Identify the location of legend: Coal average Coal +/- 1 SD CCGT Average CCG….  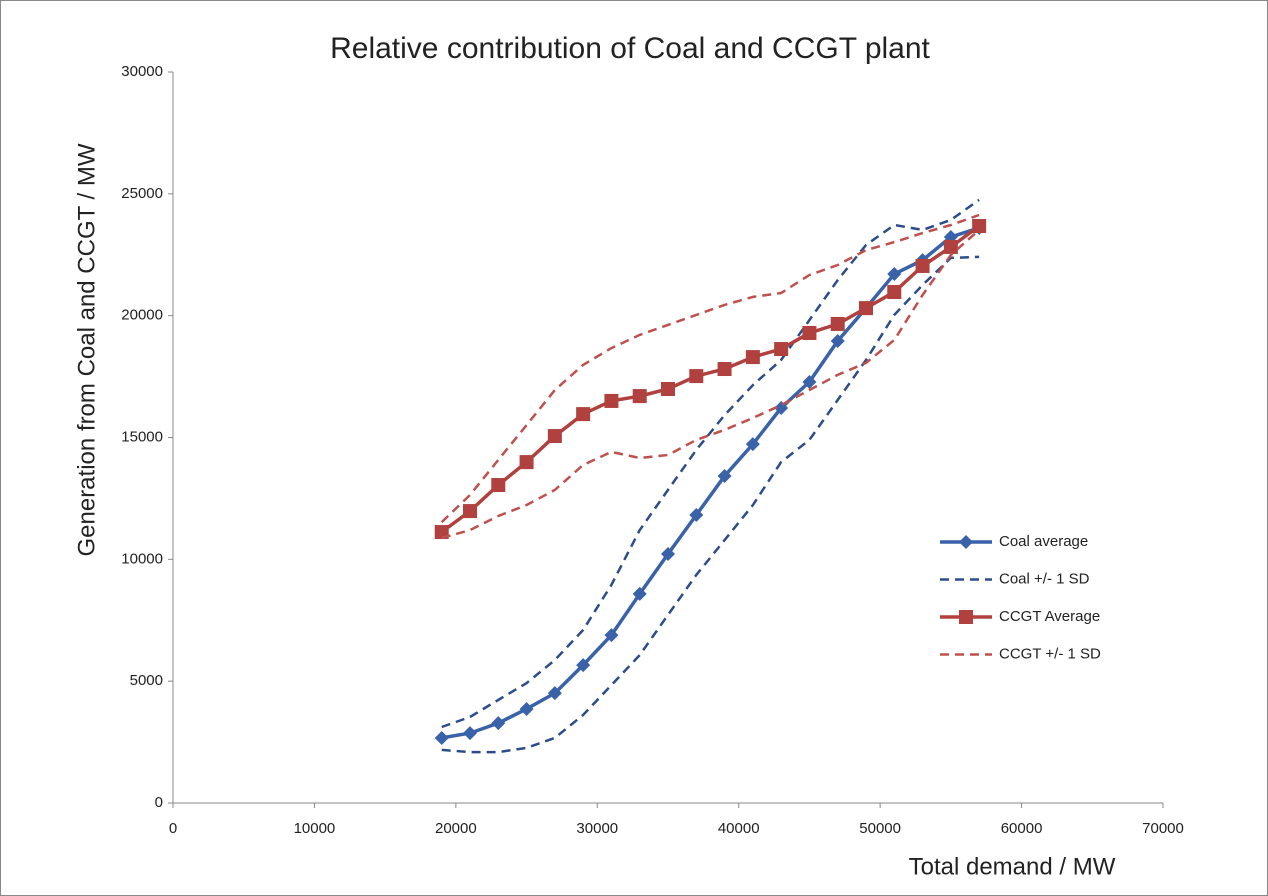
(1020, 597).